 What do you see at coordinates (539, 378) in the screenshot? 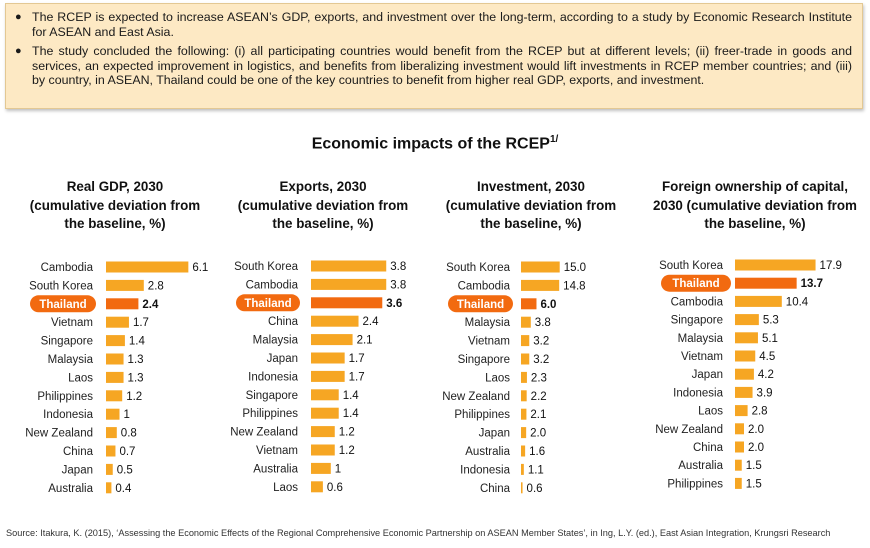
I see `data-label: 2.3` at bounding box center [539, 378].